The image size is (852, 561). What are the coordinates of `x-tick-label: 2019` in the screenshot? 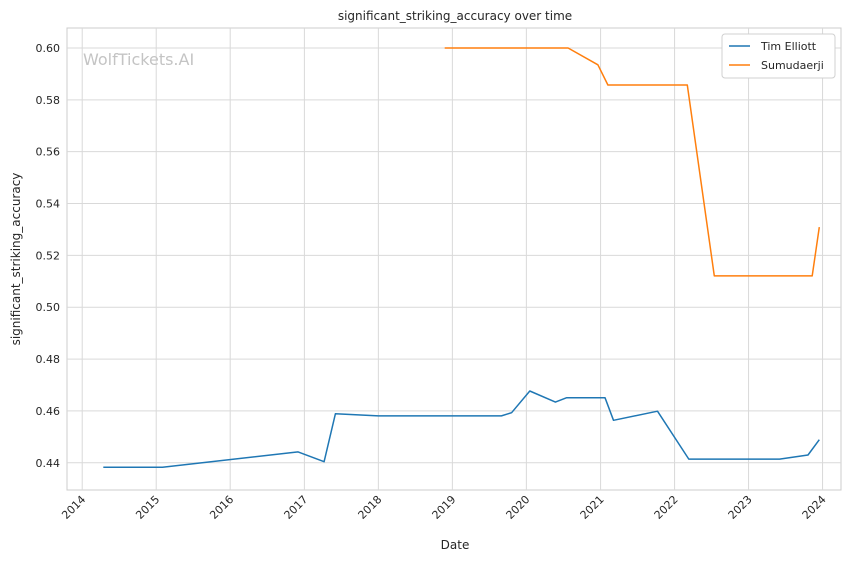 It's located at (444, 507).